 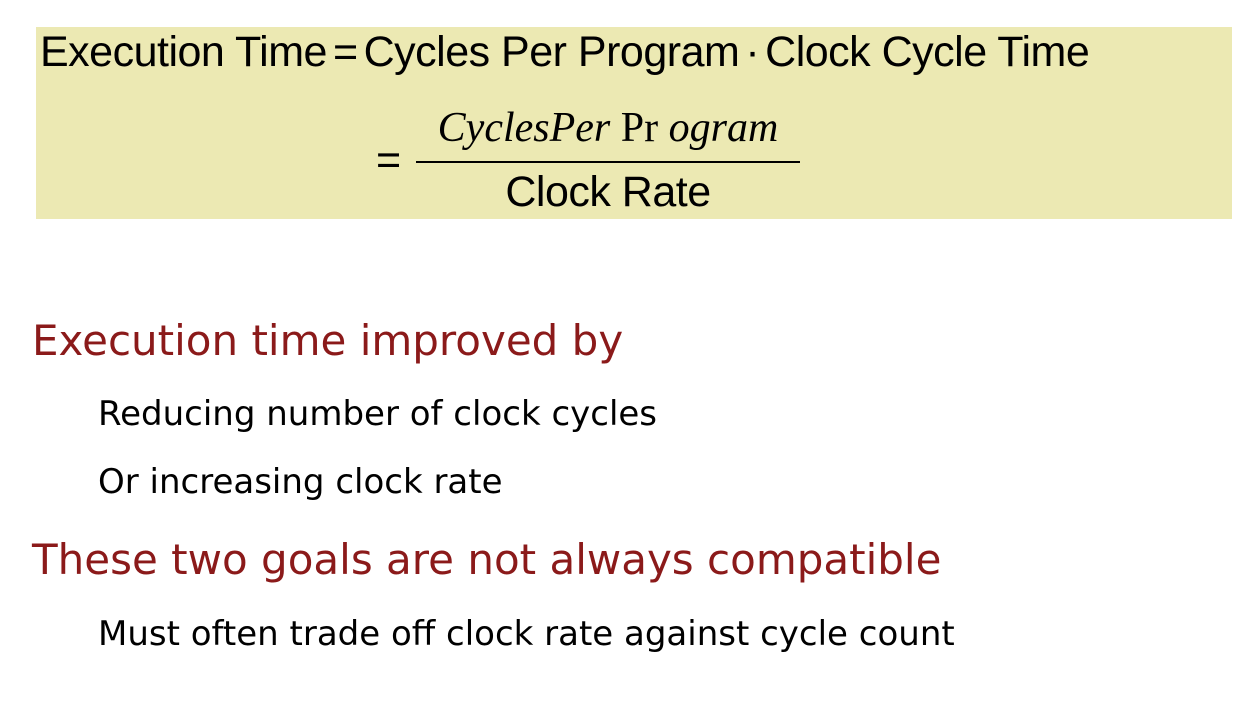 I want to click on formula-lhs: Execution Time, so click(x=183, y=52).